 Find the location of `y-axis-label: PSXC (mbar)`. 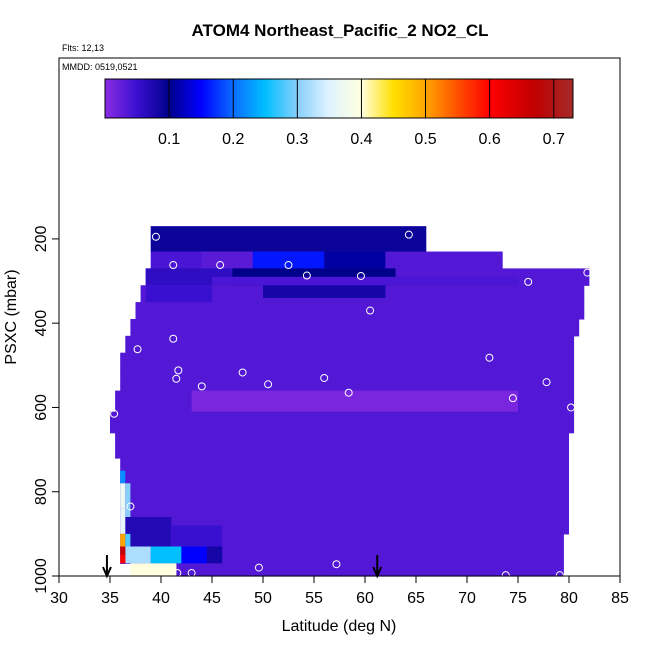

y-axis-label: PSXC (mbar) is located at coordinates (11, 316).